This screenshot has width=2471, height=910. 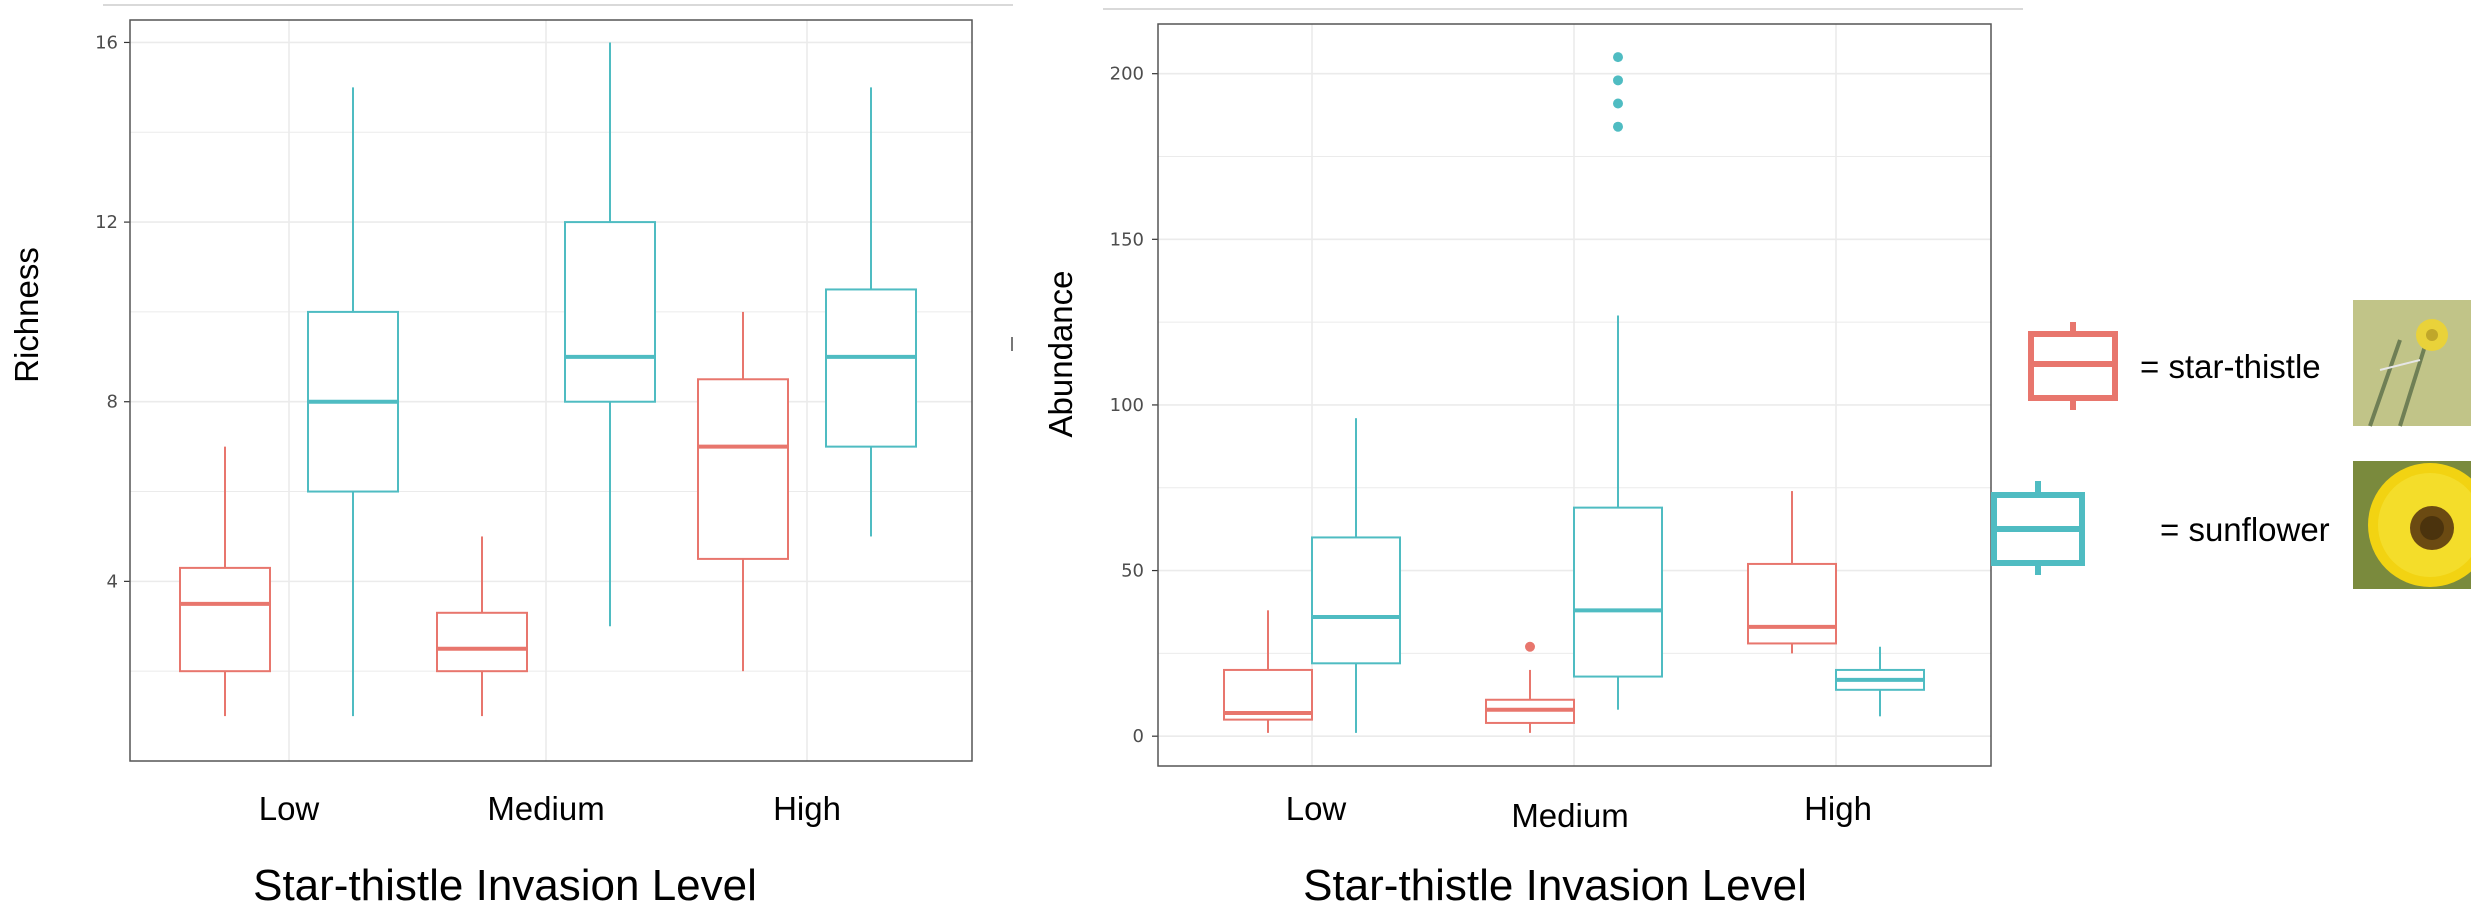 I want to click on y-axis-title: Abundance, so click(x=1060, y=354).